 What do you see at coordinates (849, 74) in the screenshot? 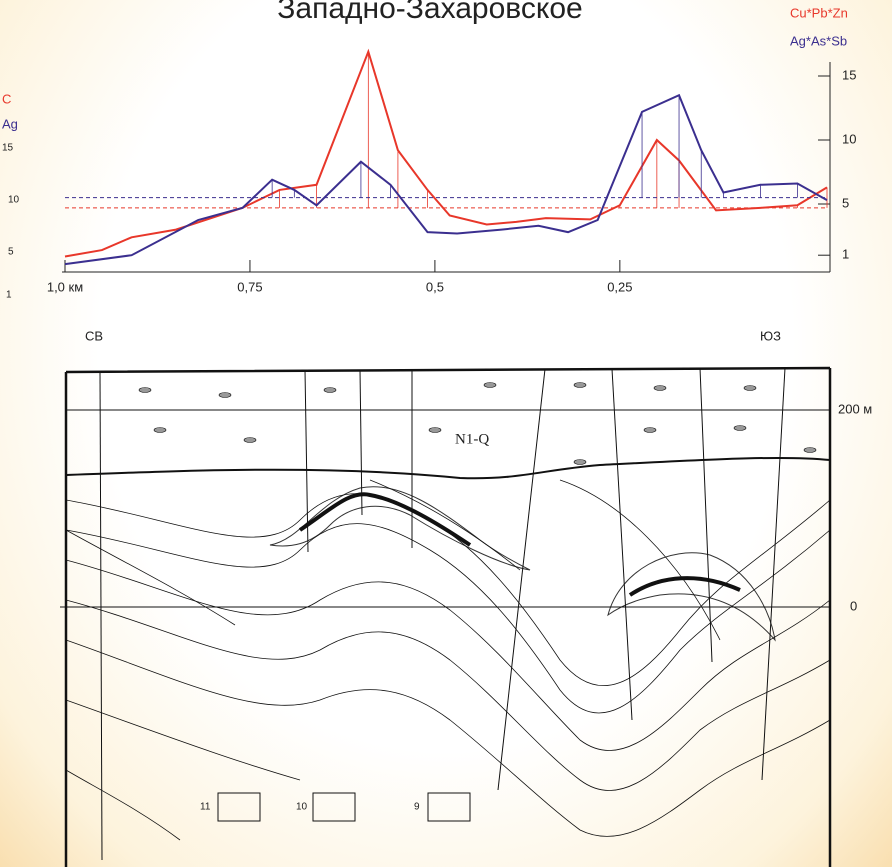
I see `y-tick-label: 15` at bounding box center [849, 74].